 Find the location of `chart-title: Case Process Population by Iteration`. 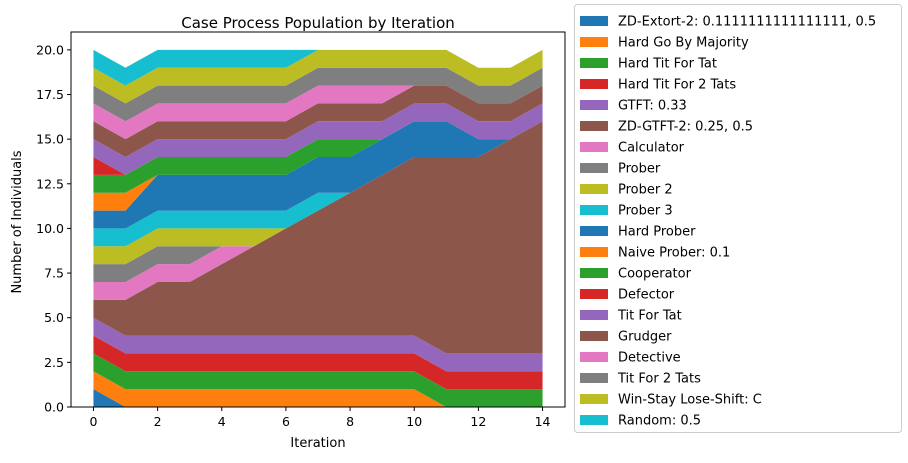

chart-title: Case Process Population by Iteration is located at coordinates (318, 23).